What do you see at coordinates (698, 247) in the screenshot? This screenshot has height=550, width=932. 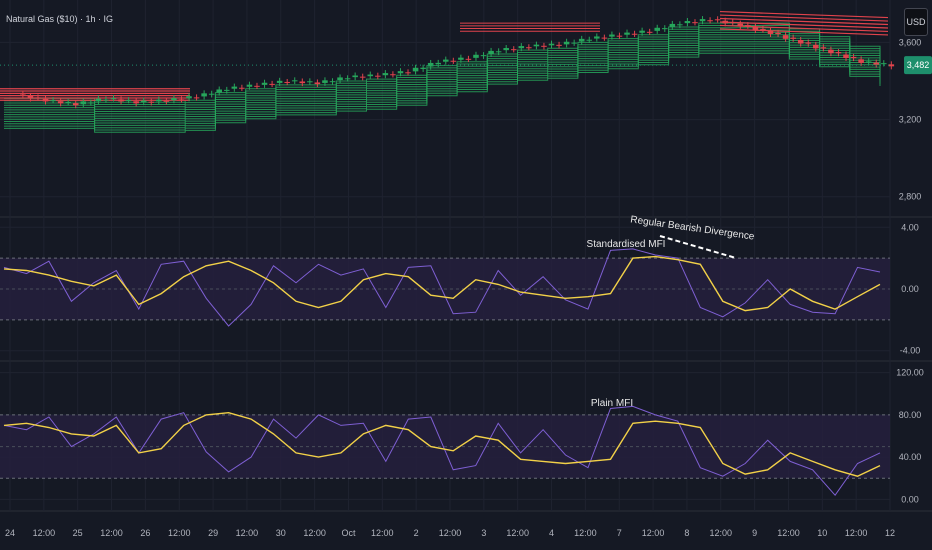 I see `divergence-line` at bounding box center [698, 247].